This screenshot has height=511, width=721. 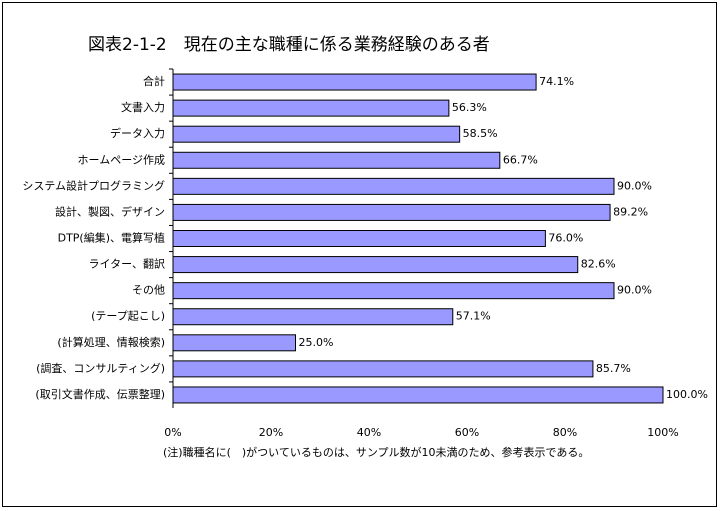 What do you see at coordinates (127, 264) in the screenshot?
I see `y-tick-label: ライター、翻訳` at bounding box center [127, 264].